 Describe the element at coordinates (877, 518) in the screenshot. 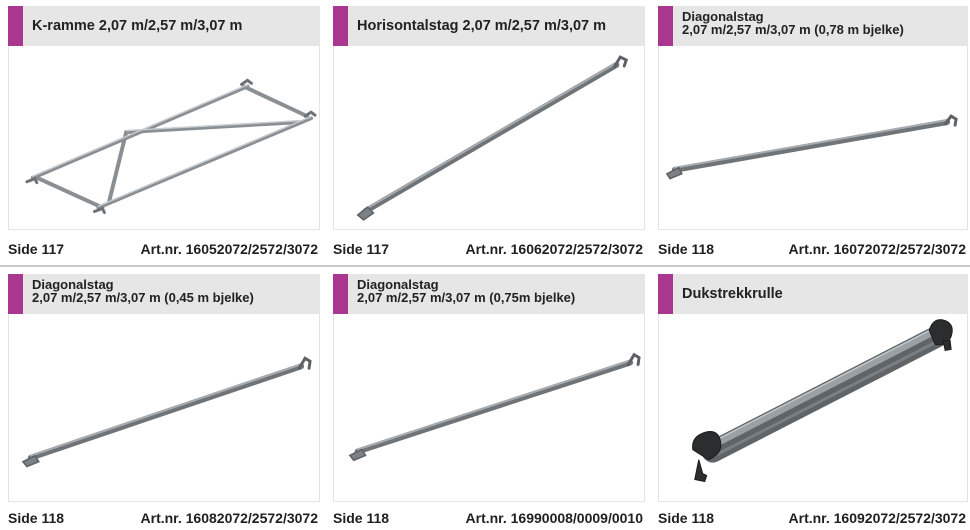

I see `article-number: Art.nr. 16092072/2572/3072` at that location.